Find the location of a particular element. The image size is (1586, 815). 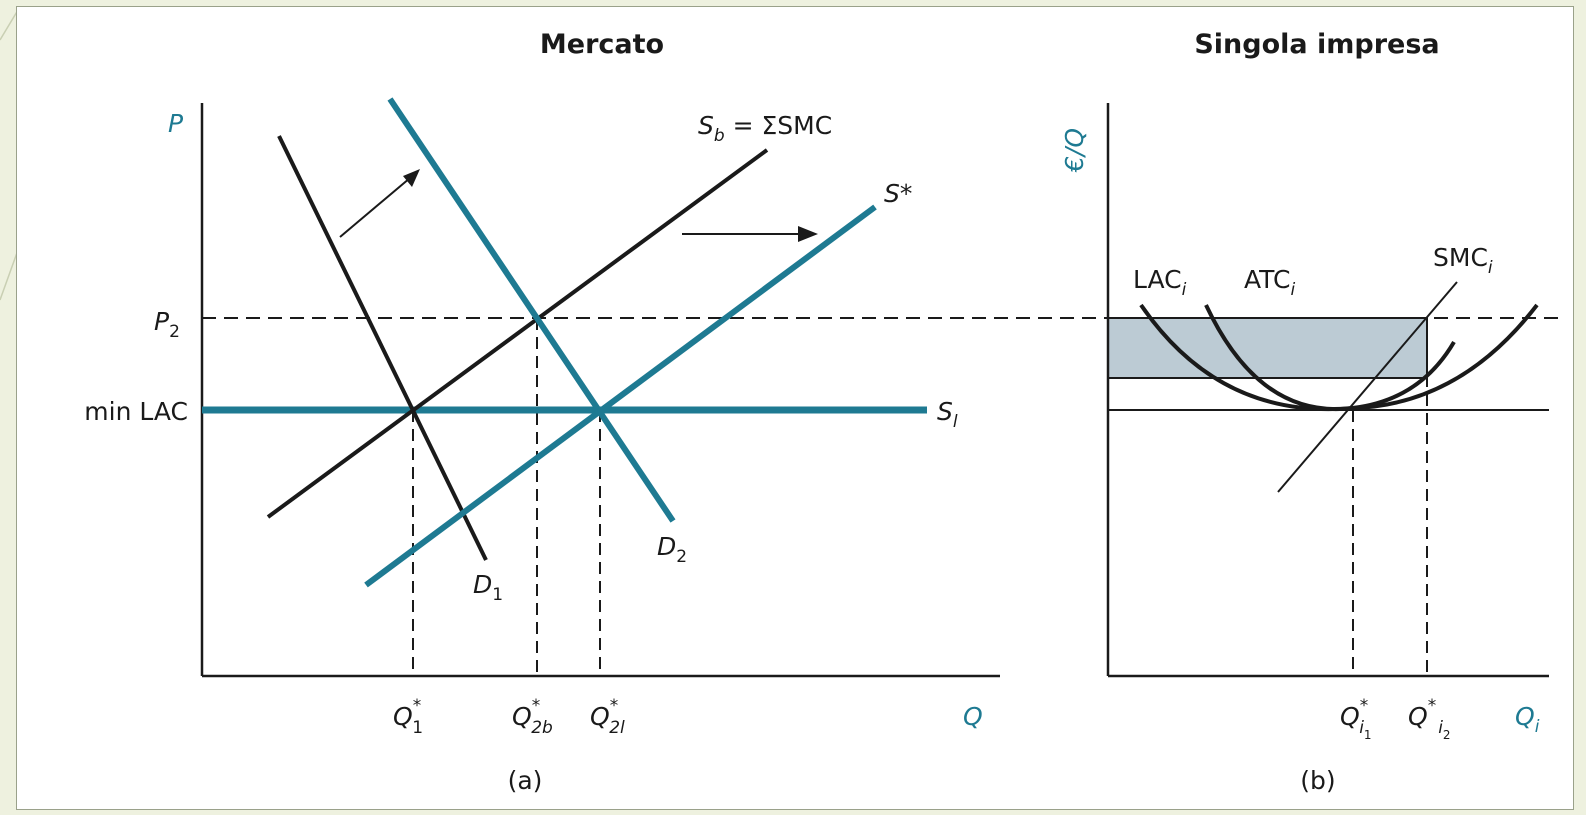

sl-label: Sl is located at coordinates (947, 414).